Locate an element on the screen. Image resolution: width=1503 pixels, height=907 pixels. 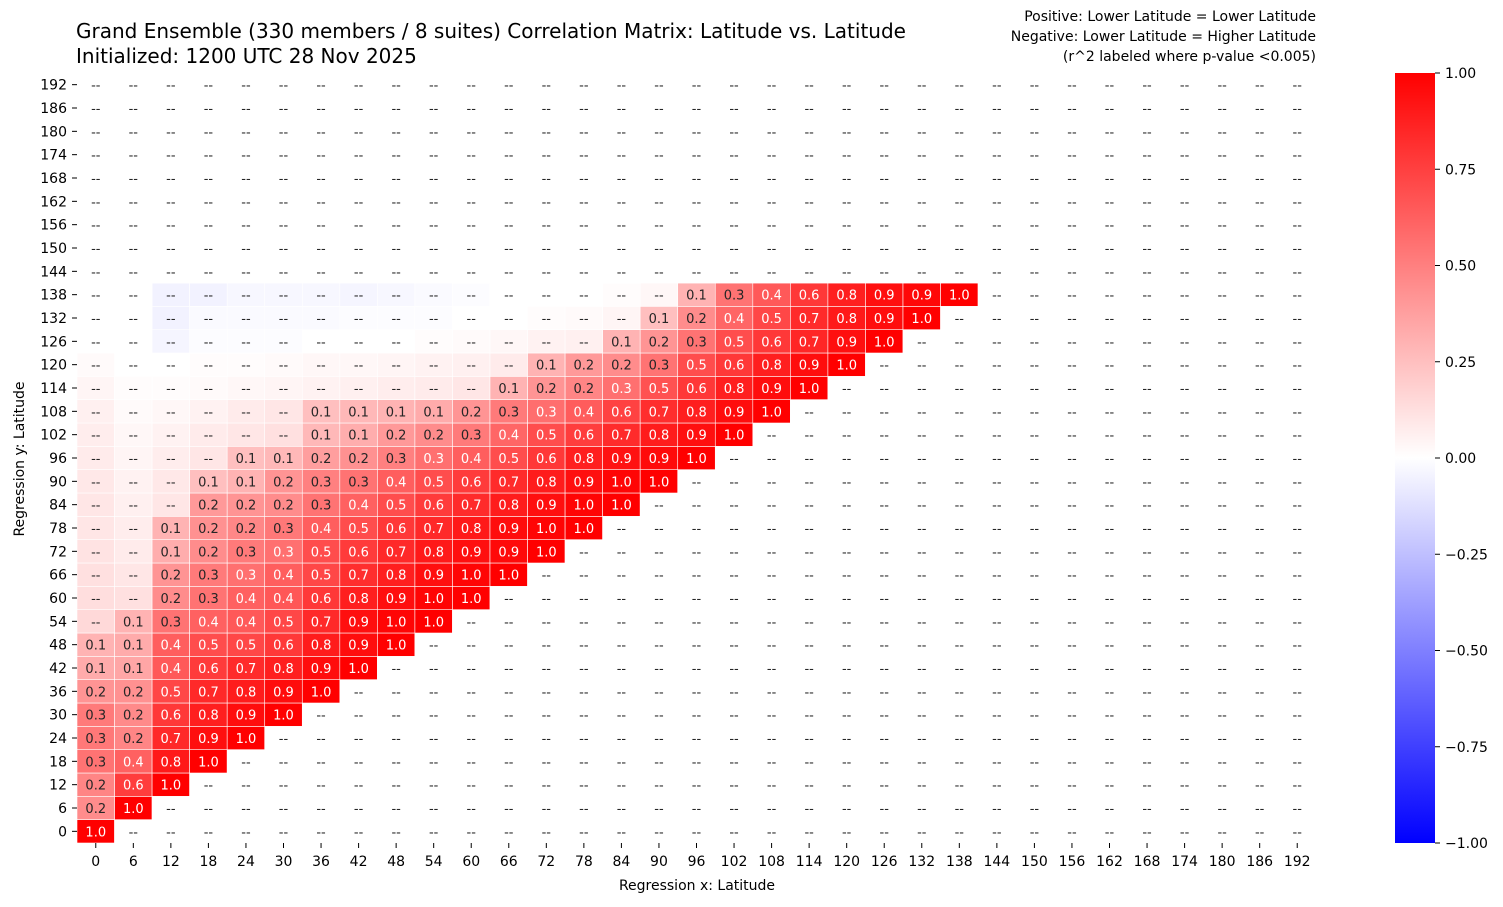
cell-label: 0.5 is located at coordinates (508, 459).